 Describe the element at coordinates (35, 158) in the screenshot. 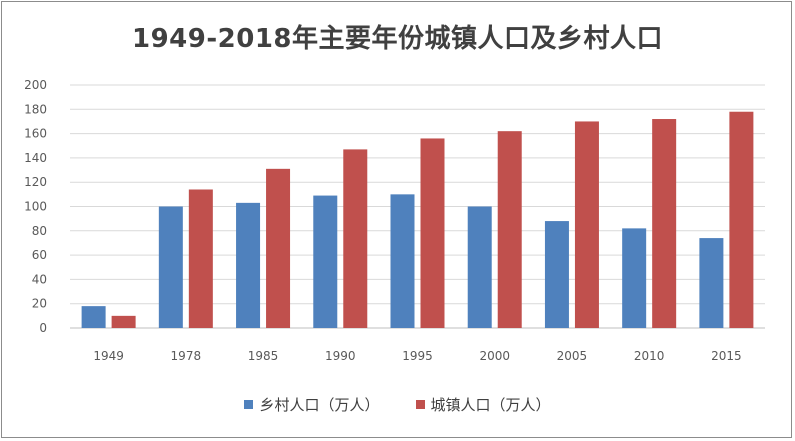

I see `y-tick-label: 140` at that location.